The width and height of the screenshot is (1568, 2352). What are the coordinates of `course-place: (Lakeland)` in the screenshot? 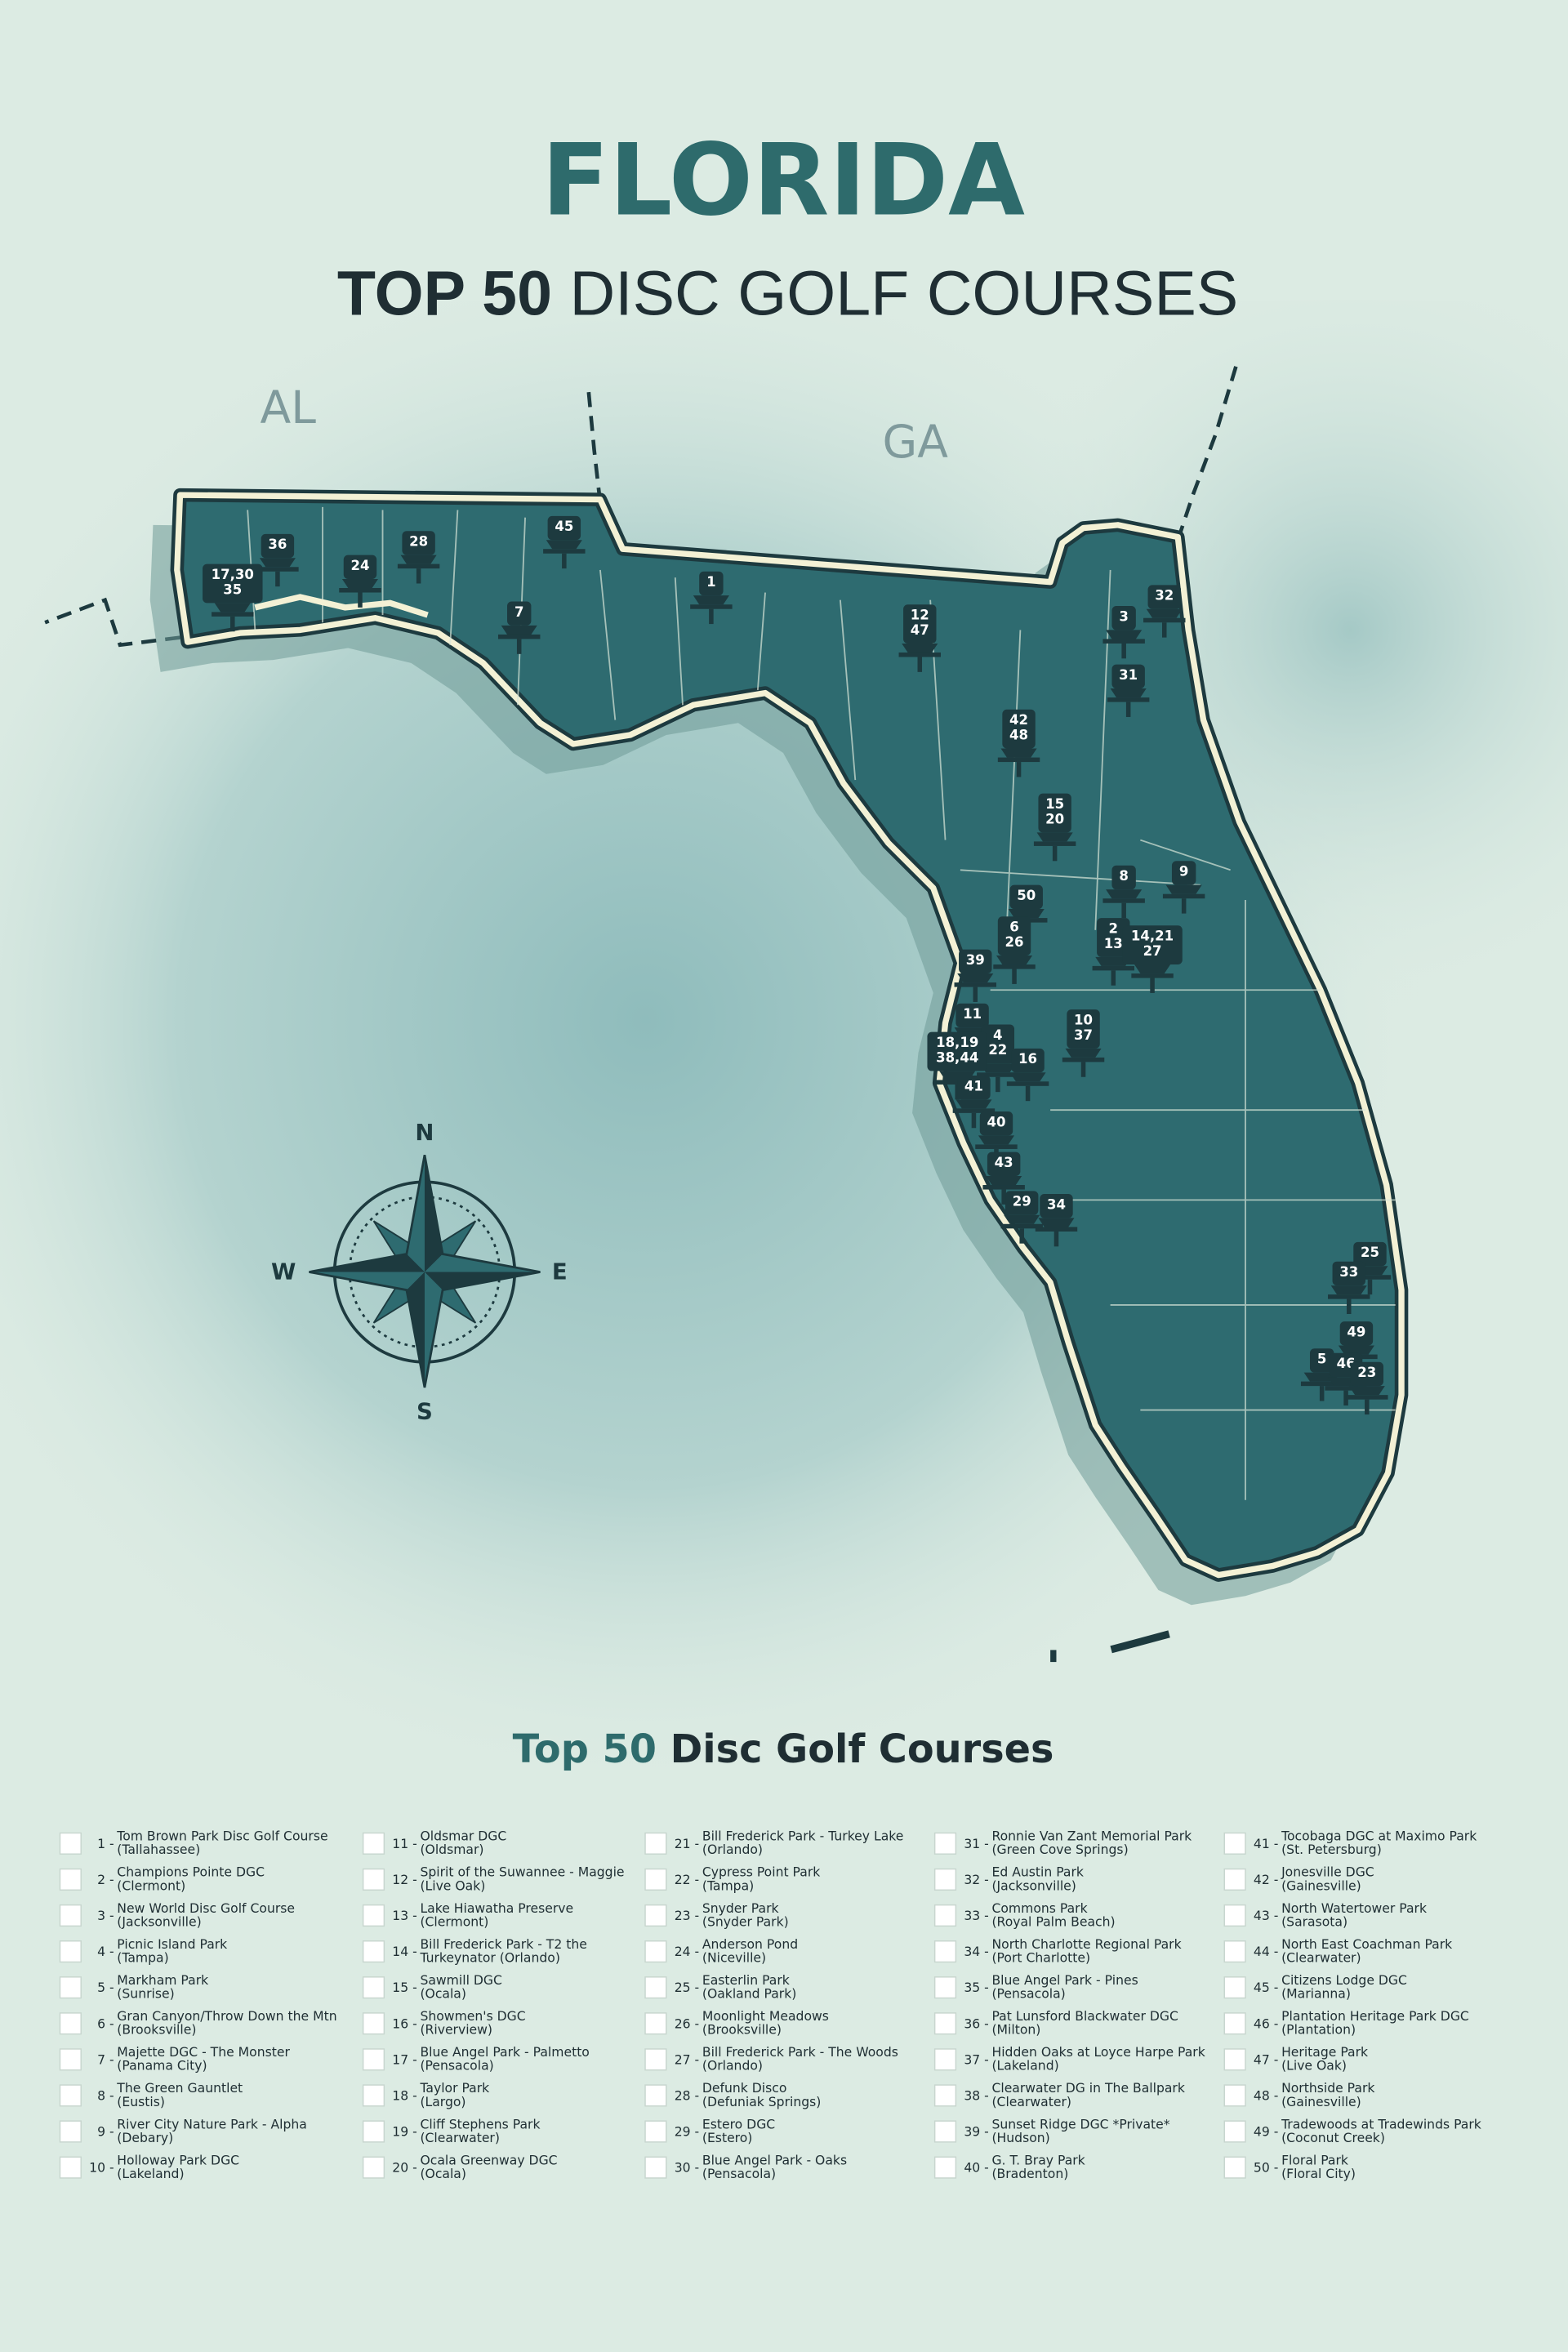 It's located at (150, 2174).